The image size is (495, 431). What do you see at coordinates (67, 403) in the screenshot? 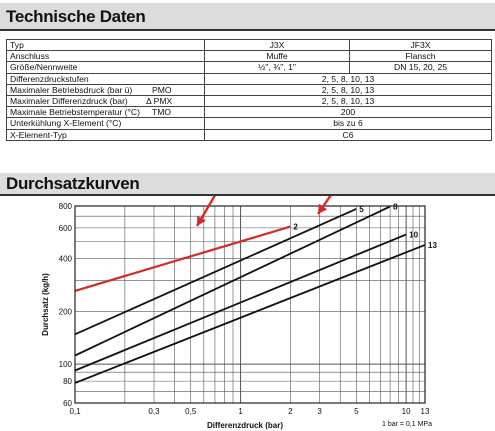
I see `y-tick-label: 60` at bounding box center [67, 403].